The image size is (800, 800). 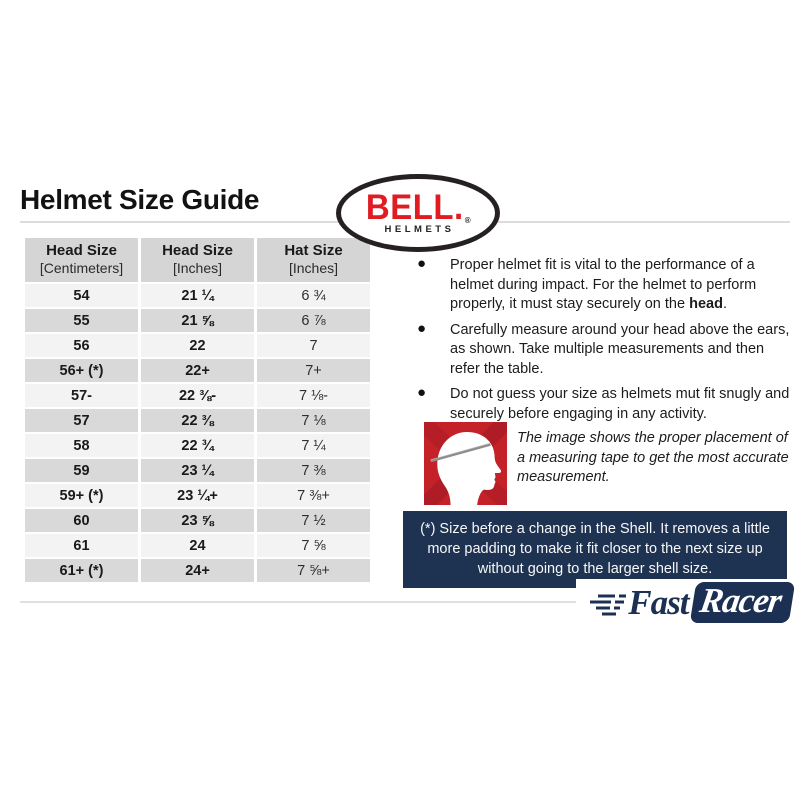 I want to click on hat-in-cell: 7 ⅜+, so click(x=313, y=495).